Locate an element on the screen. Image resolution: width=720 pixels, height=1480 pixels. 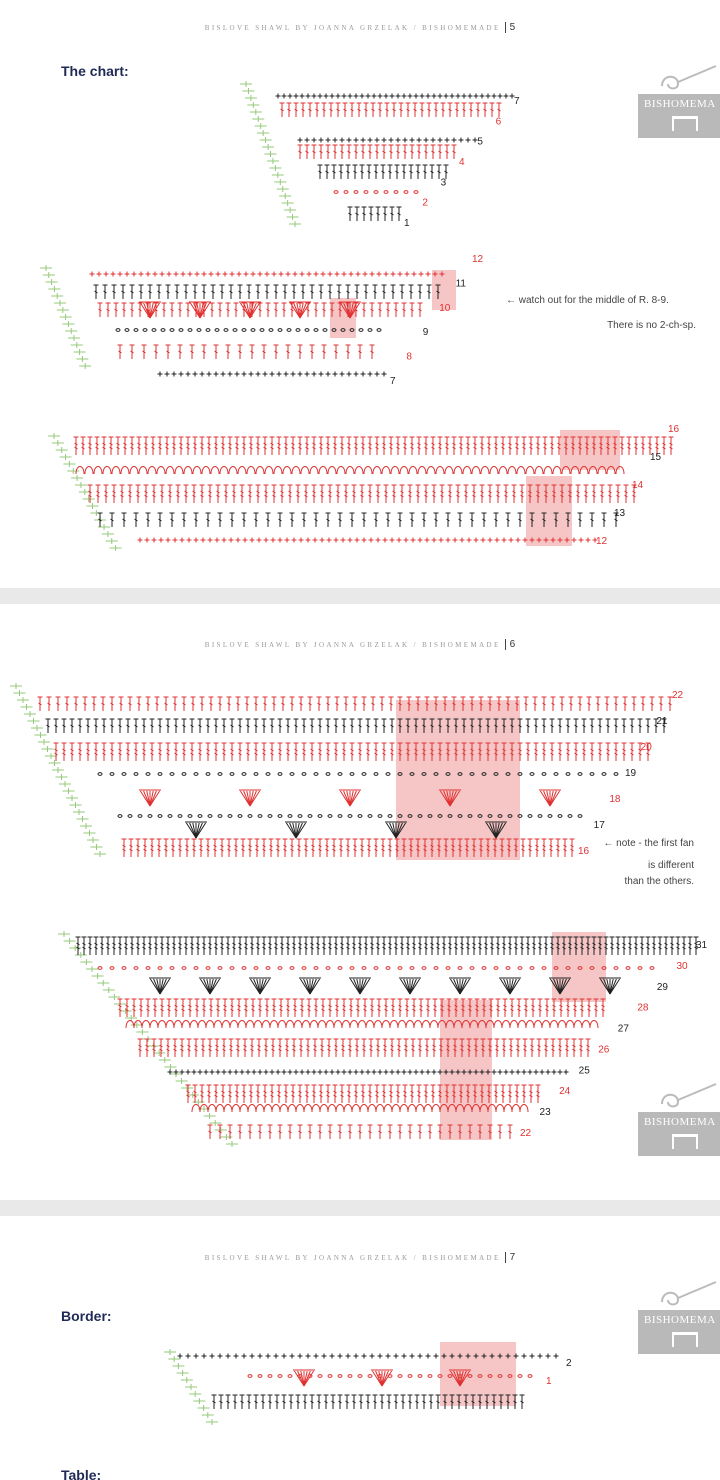
row-number: 1 is located at coordinates (549, 1381).